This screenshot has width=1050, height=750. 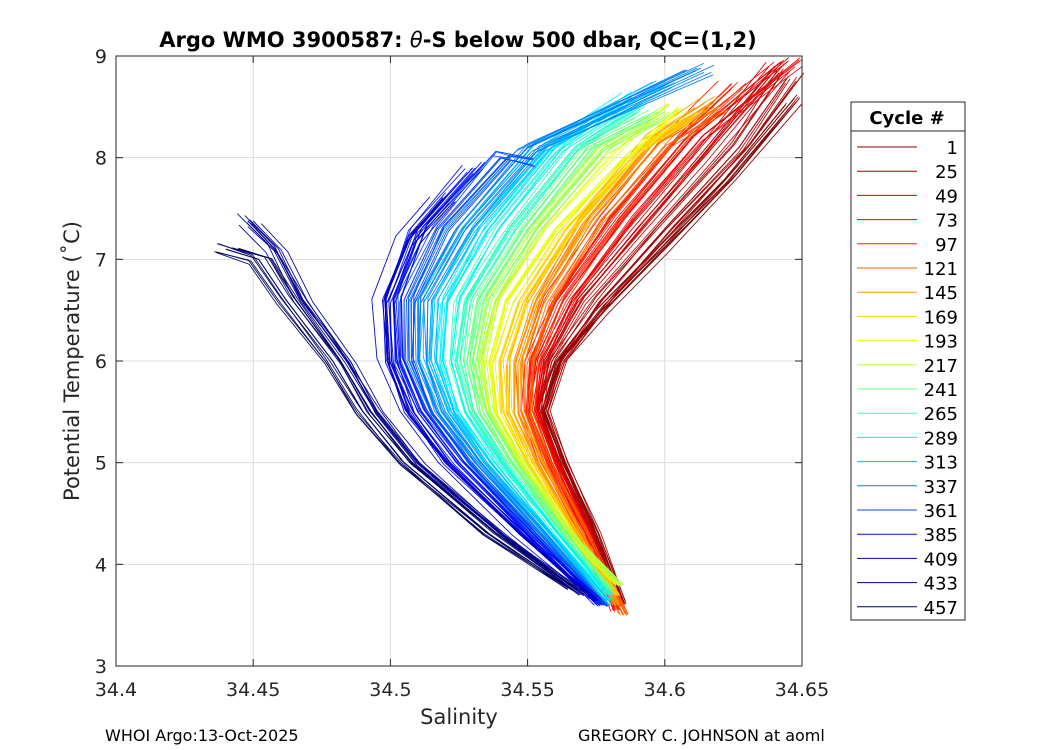 What do you see at coordinates (907, 438) in the screenshot?
I see `legend-item: 289` at bounding box center [907, 438].